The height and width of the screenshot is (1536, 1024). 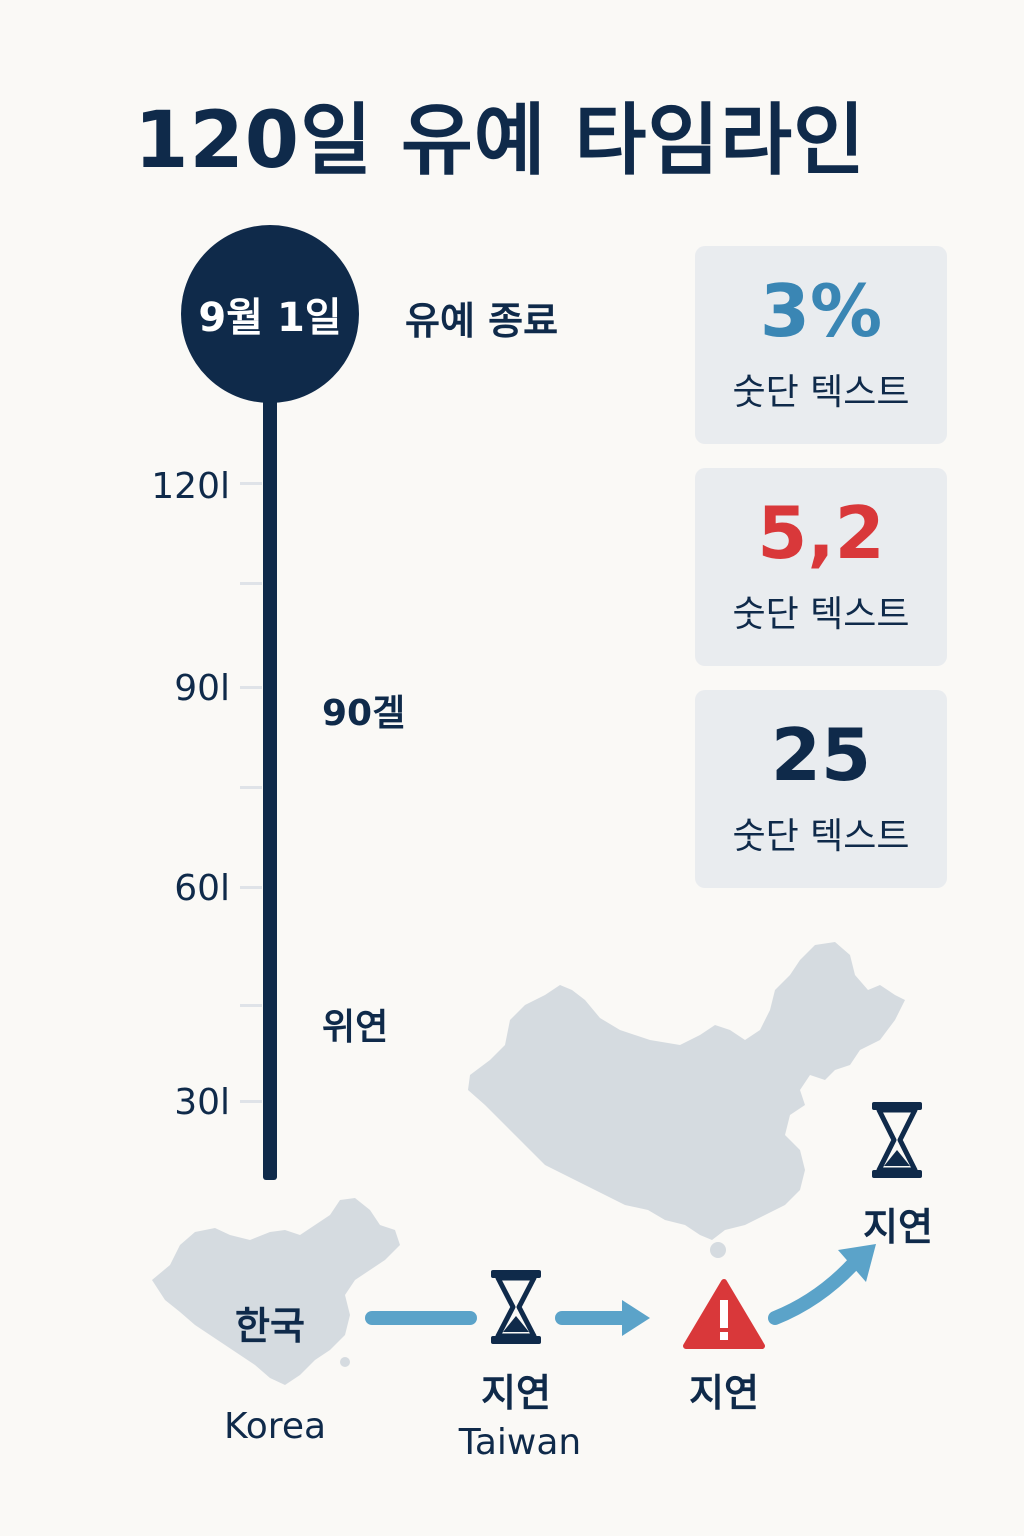 I want to click on timeline-mid-label: 90겔, so click(x=364, y=713).